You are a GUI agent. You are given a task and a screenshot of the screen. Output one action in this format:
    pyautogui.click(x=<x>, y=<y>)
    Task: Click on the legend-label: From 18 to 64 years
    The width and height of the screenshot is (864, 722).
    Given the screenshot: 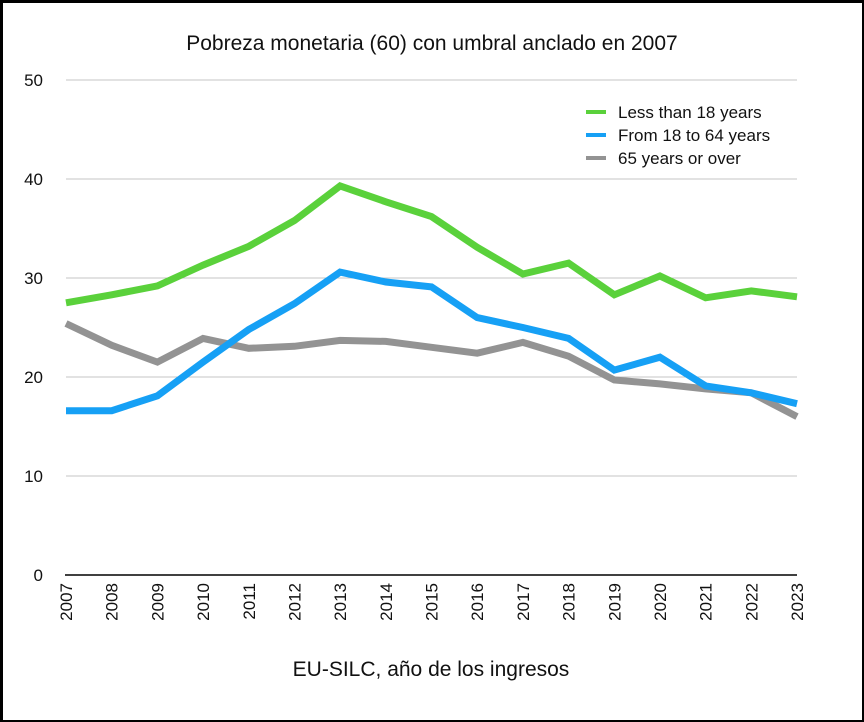 What is the action you would take?
    pyautogui.click(x=694, y=135)
    